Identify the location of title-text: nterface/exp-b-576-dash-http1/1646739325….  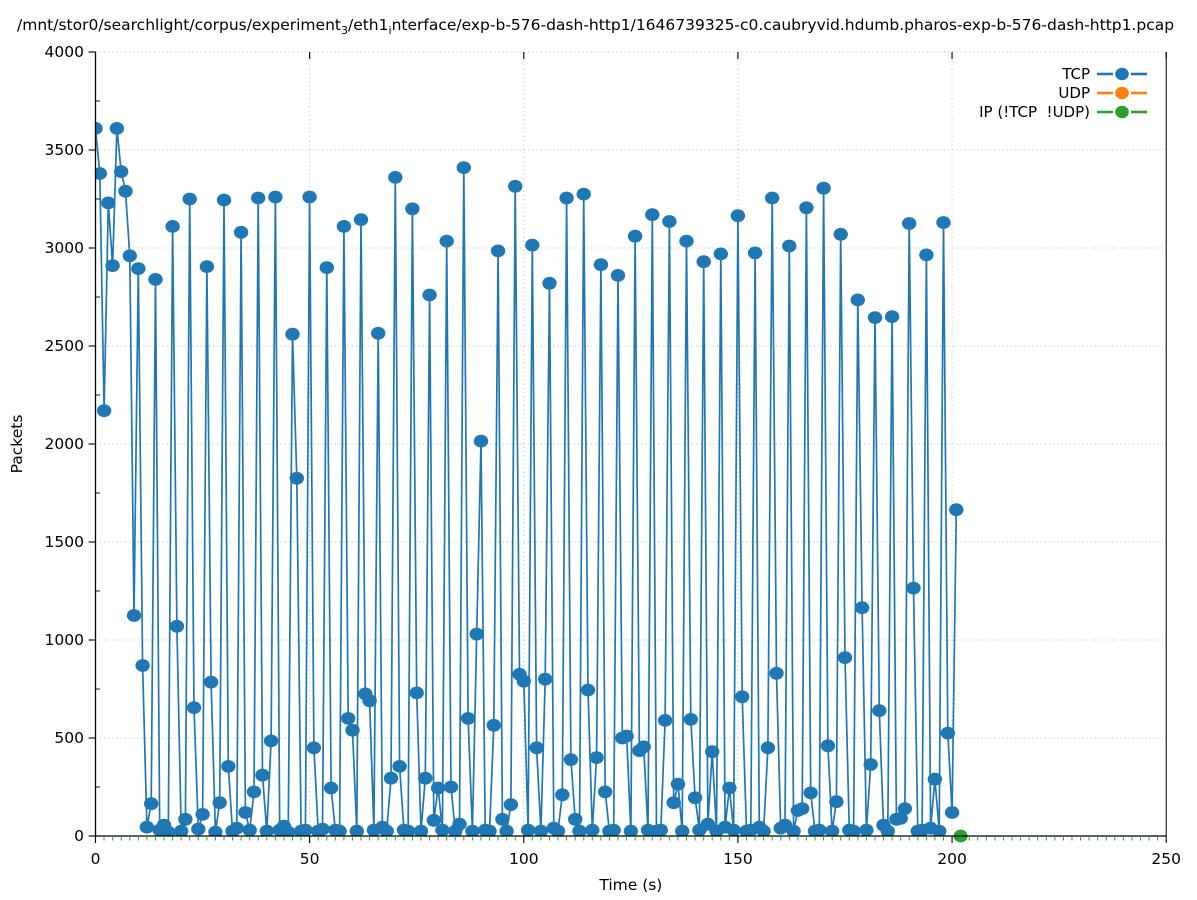
(783, 25).